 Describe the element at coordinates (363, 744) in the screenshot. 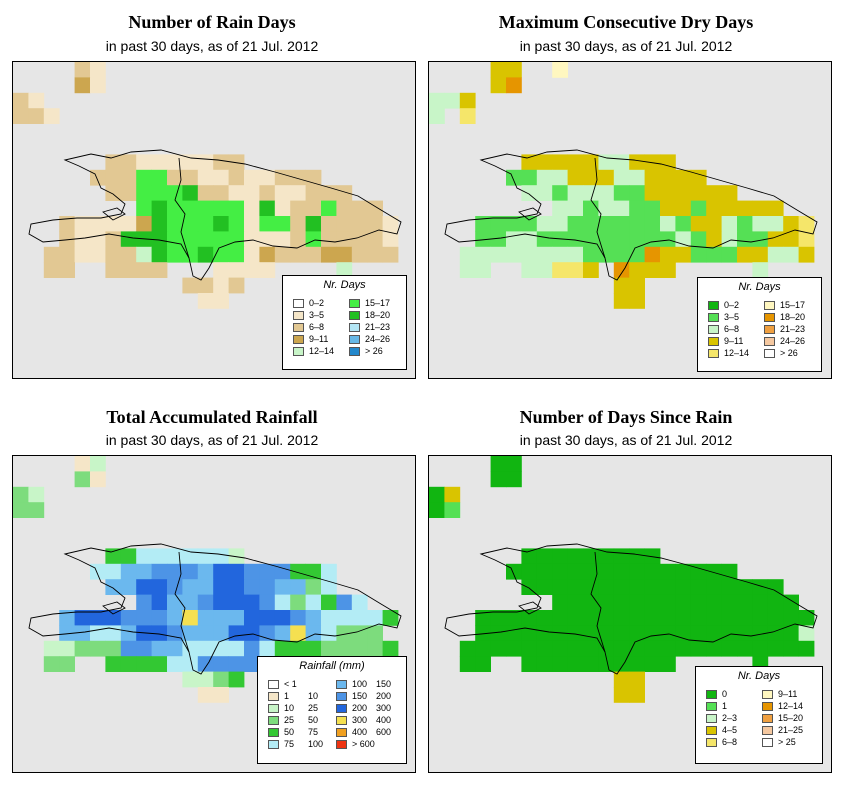

I see `legend-label: > 600` at that location.